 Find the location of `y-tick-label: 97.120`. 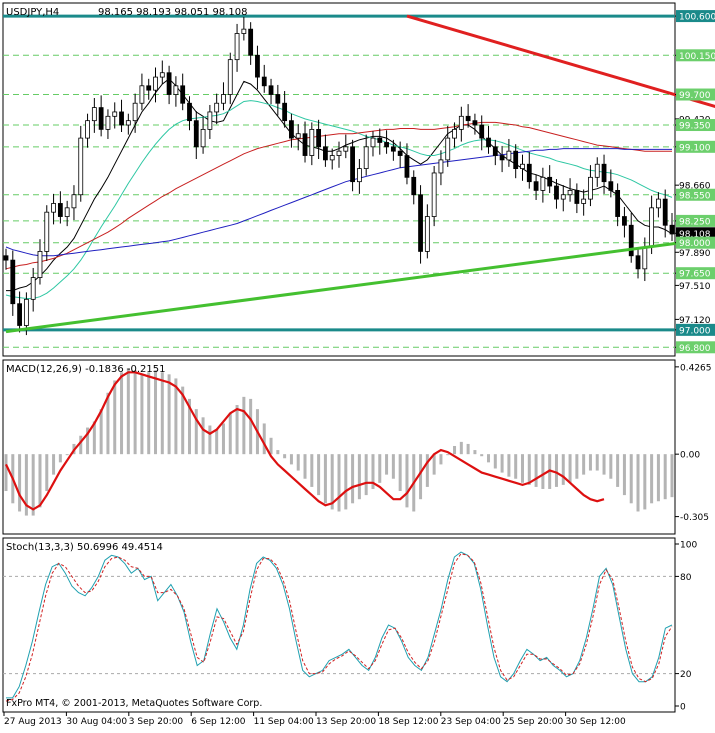

y-tick-label: 97.120 is located at coordinates (695, 321).